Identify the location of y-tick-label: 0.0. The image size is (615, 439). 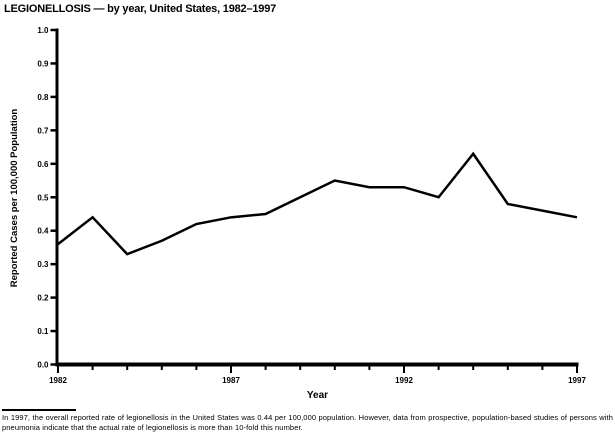
(43, 365).